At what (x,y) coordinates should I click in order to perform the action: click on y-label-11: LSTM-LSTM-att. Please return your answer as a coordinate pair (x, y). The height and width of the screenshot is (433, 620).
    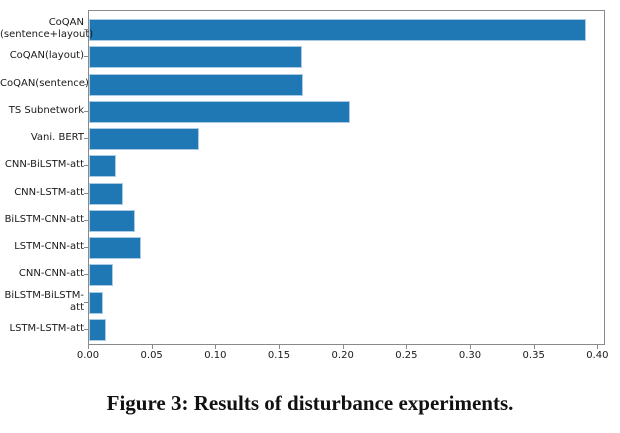
    Looking at the image, I should click on (47, 329).